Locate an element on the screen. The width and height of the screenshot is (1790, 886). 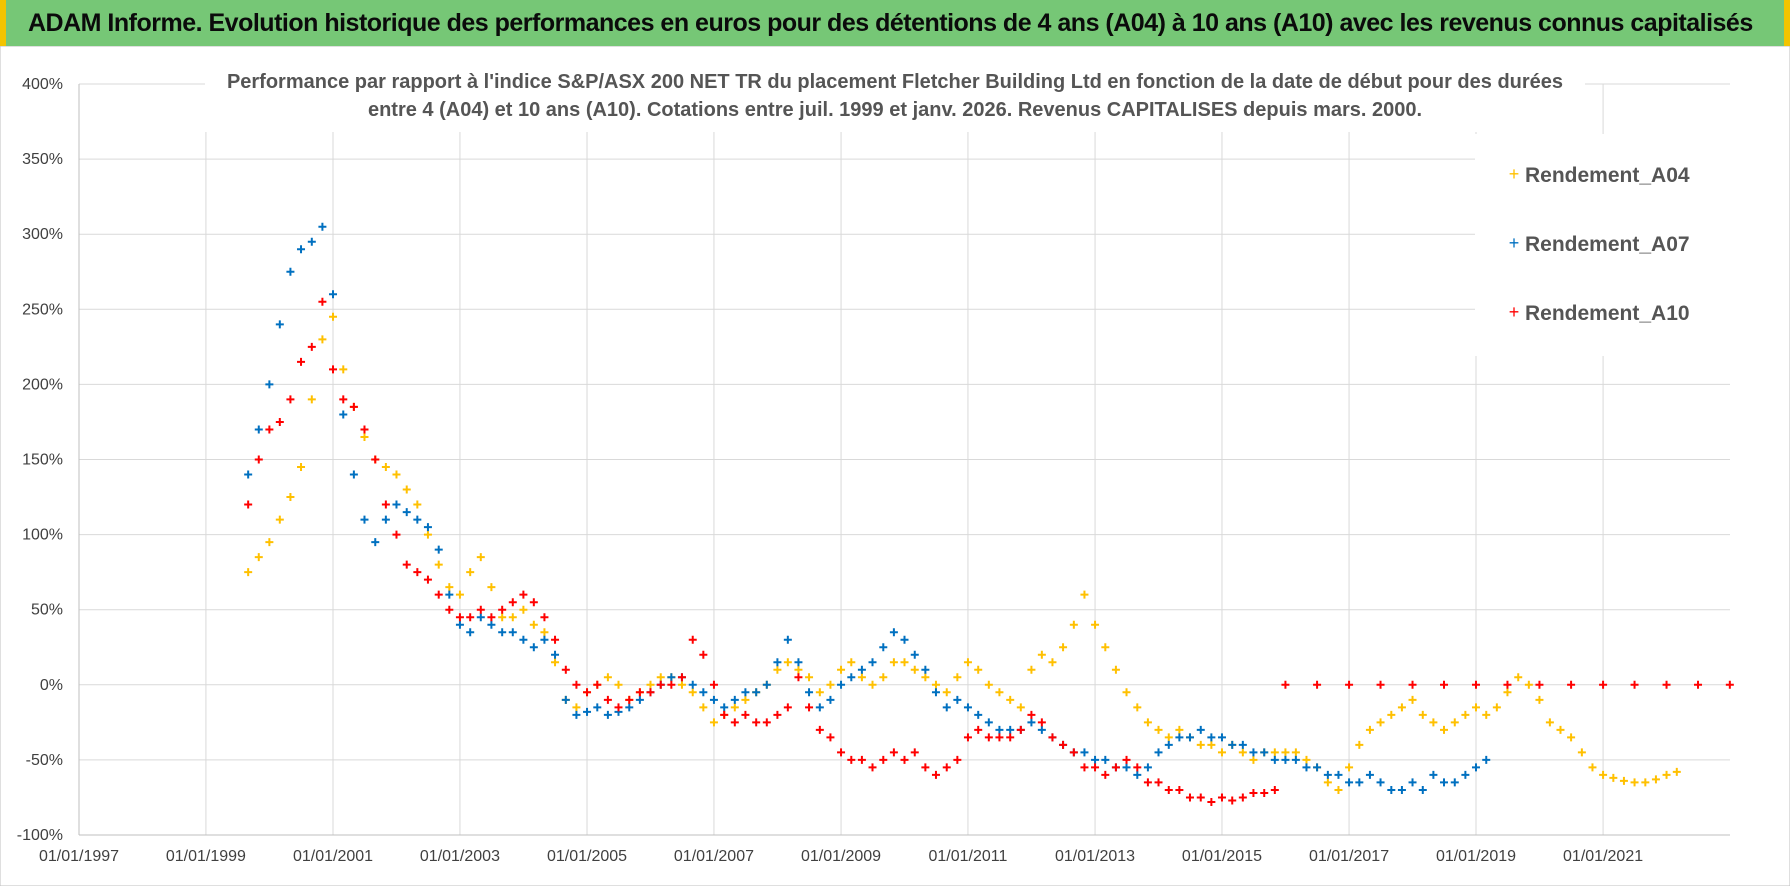
y-tick-label: 250% is located at coordinates (42, 309).